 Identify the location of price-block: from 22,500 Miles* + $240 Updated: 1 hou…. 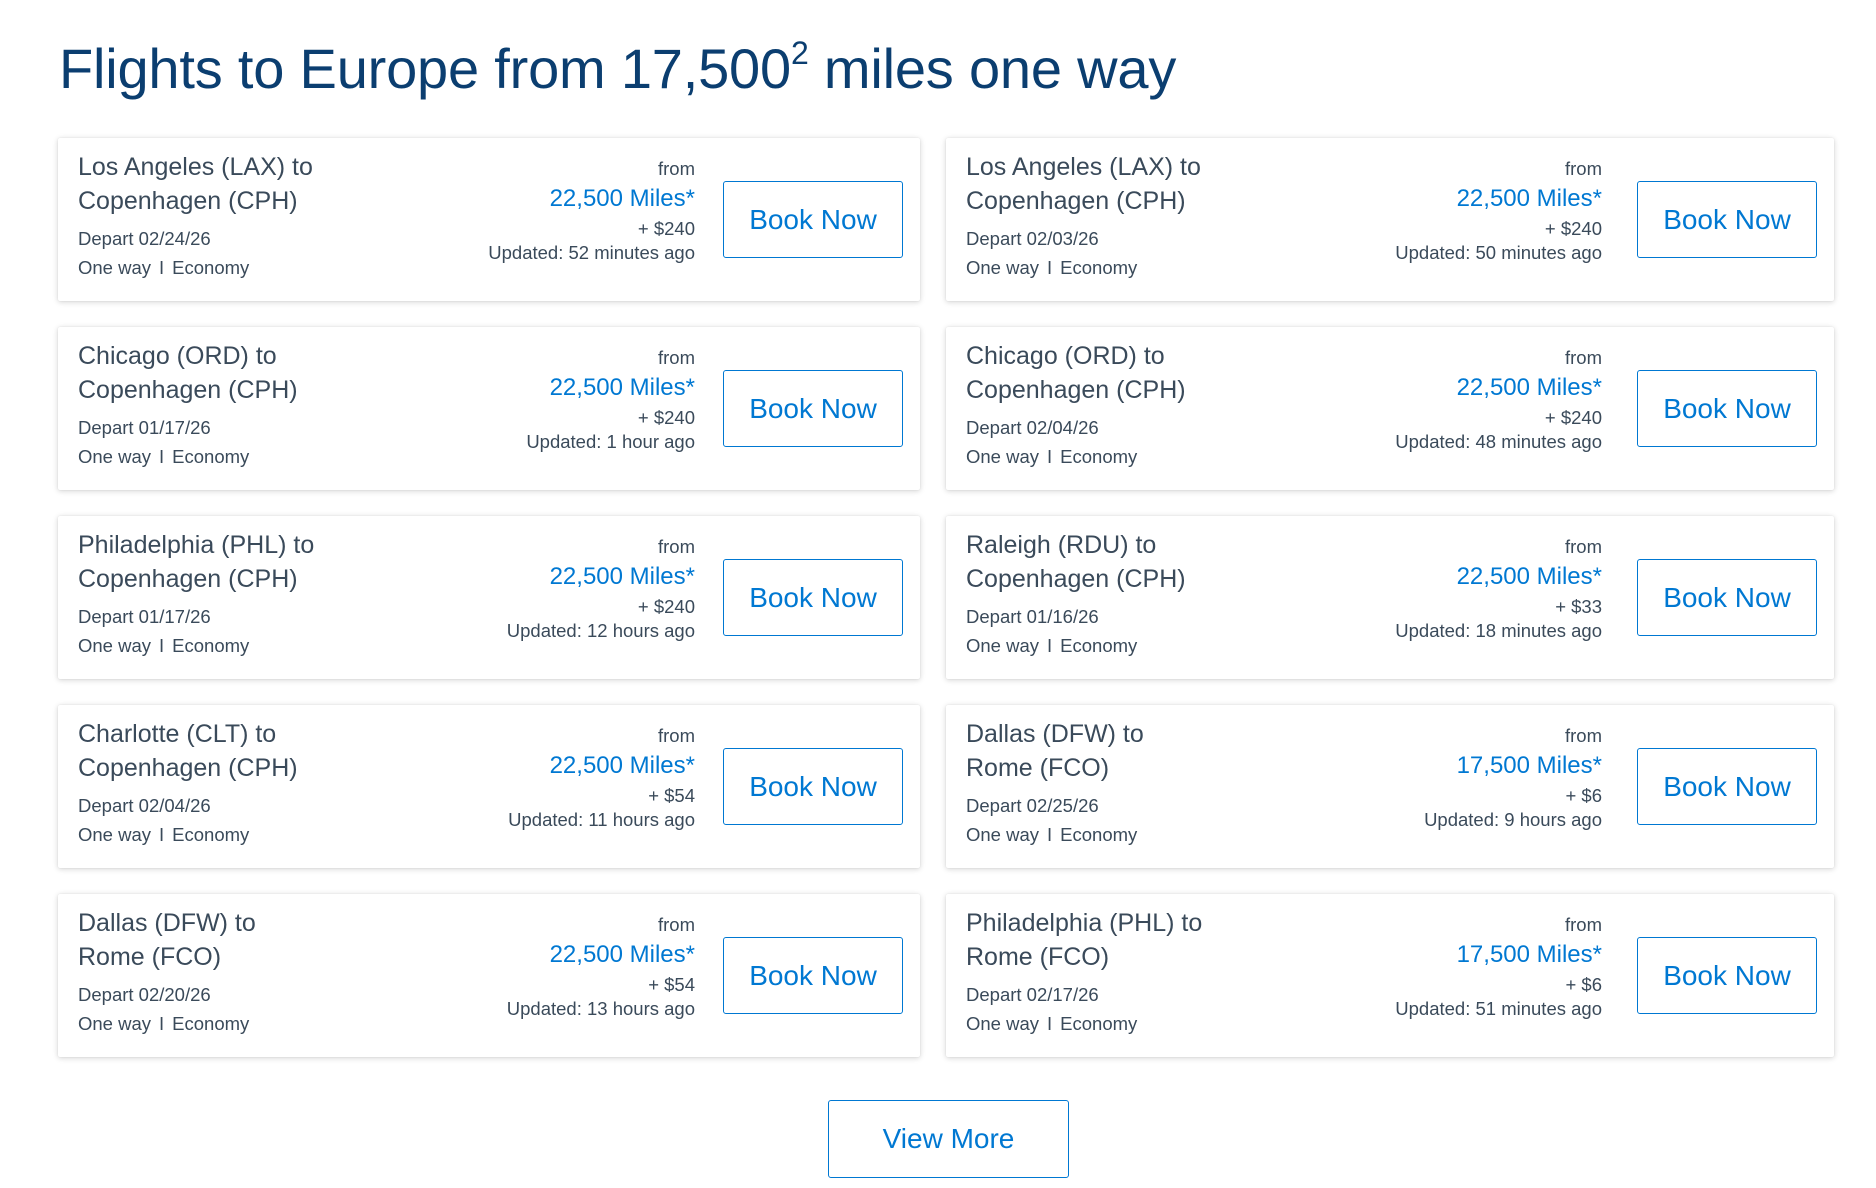
(610, 400).